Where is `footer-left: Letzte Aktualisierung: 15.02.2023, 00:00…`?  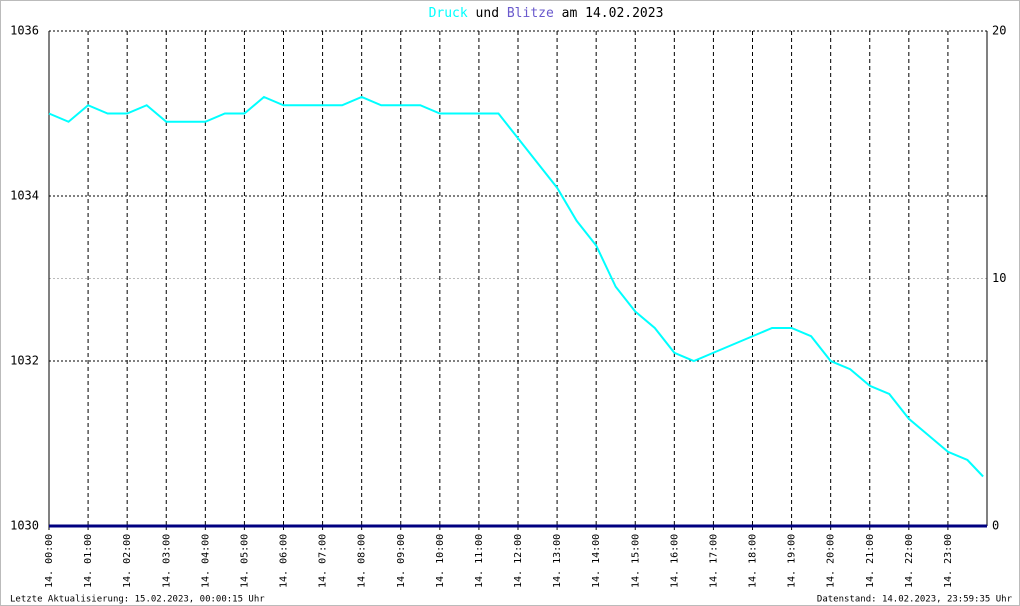
footer-left: Letzte Aktualisierung: 15.02.2023, 00:00… is located at coordinates (137, 600).